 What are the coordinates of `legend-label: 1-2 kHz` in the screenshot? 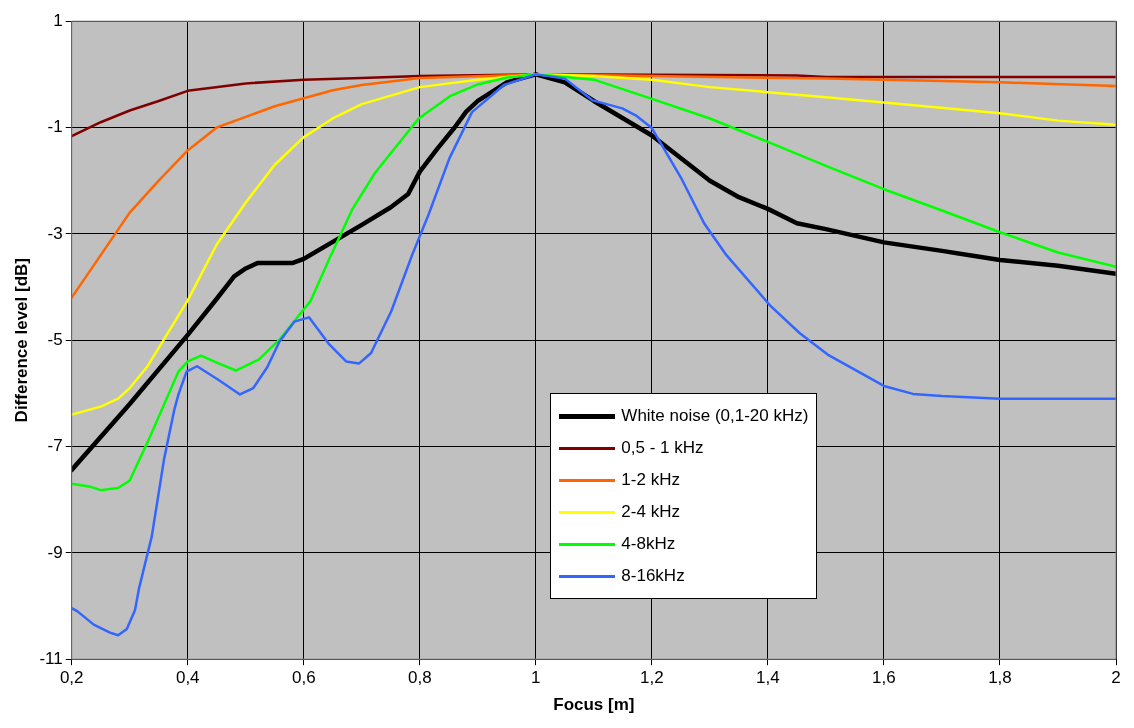 It's located at (650, 480).